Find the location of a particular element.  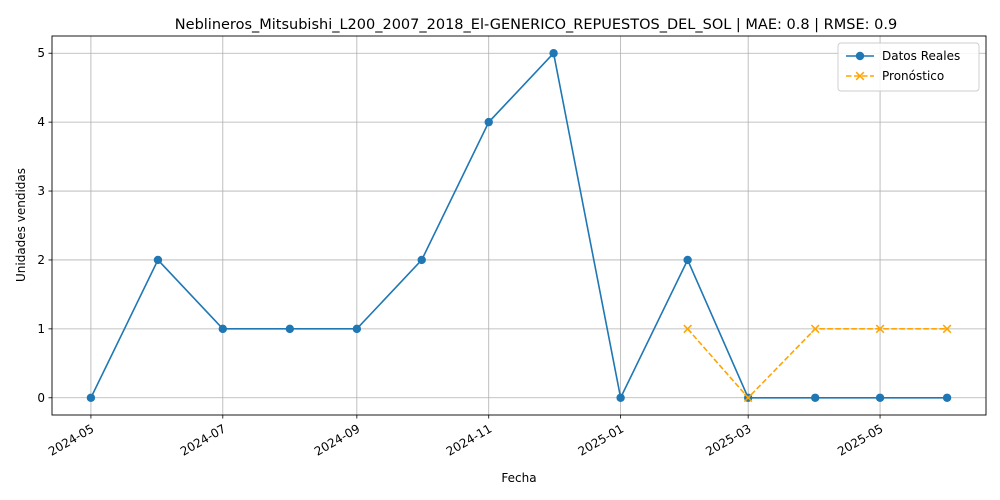

y-tick-label: 1 is located at coordinates (41, 329).